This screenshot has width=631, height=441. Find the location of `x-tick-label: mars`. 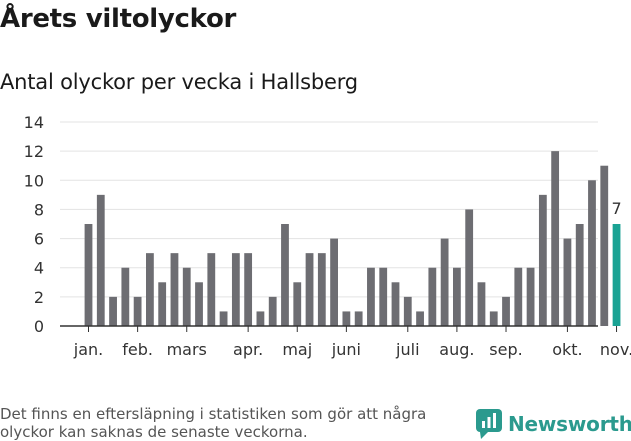

x-tick-label: mars is located at coordinates (187, 349).